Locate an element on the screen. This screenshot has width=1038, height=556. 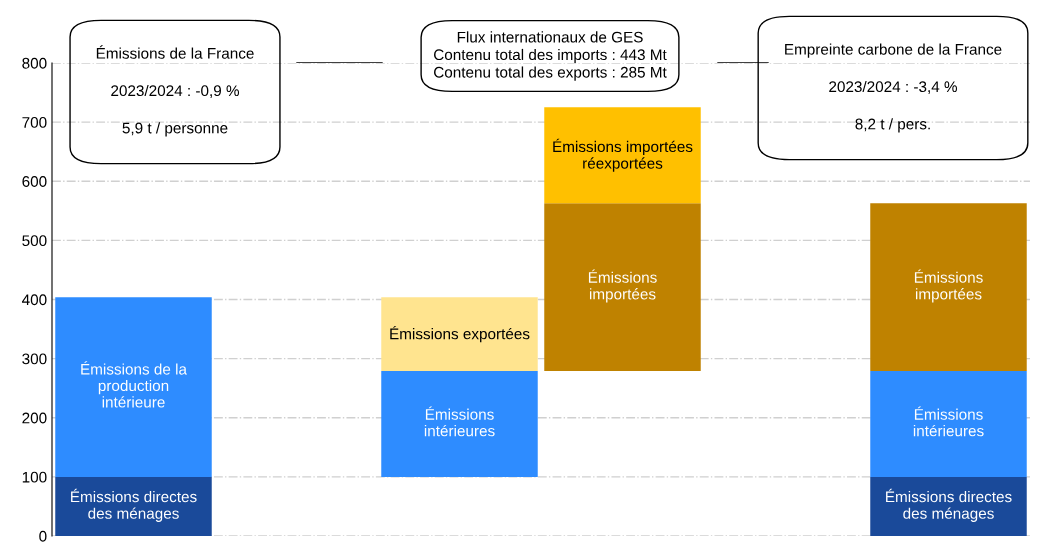
y-tick-label: 600 is located at coordinates (34, 181).